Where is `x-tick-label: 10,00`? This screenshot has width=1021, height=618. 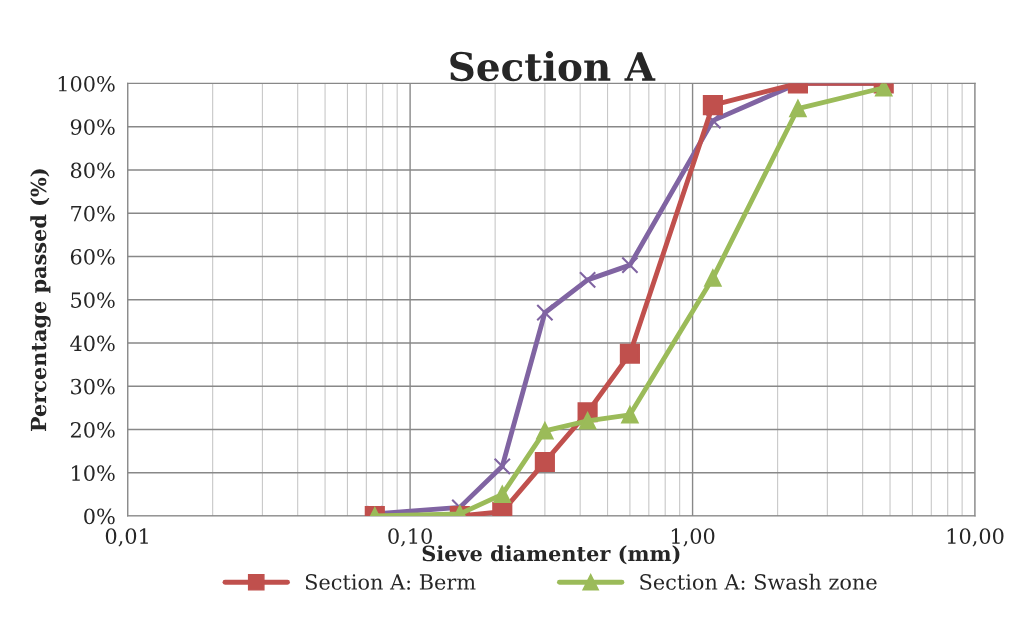
x-tick-label: 10,00 is located at coordinates (975, 537).